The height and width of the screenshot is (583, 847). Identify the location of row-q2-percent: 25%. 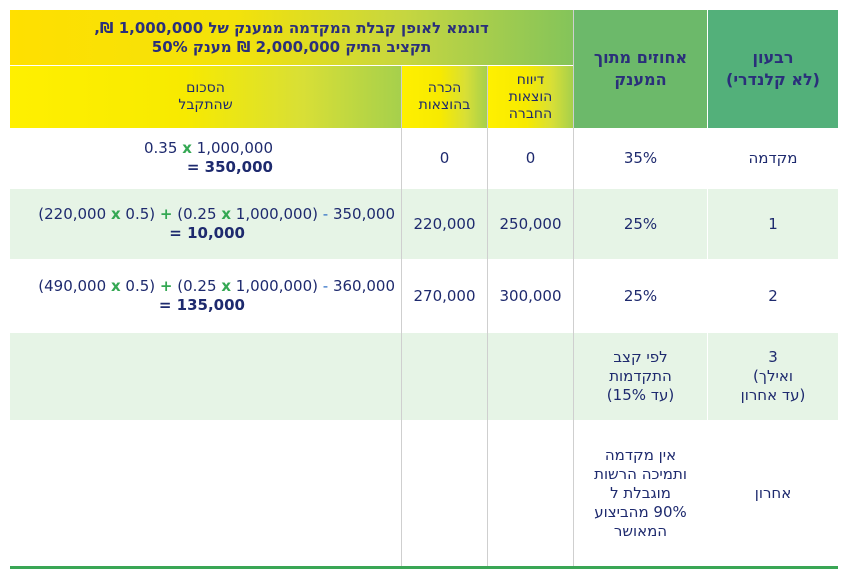
(640, 296).